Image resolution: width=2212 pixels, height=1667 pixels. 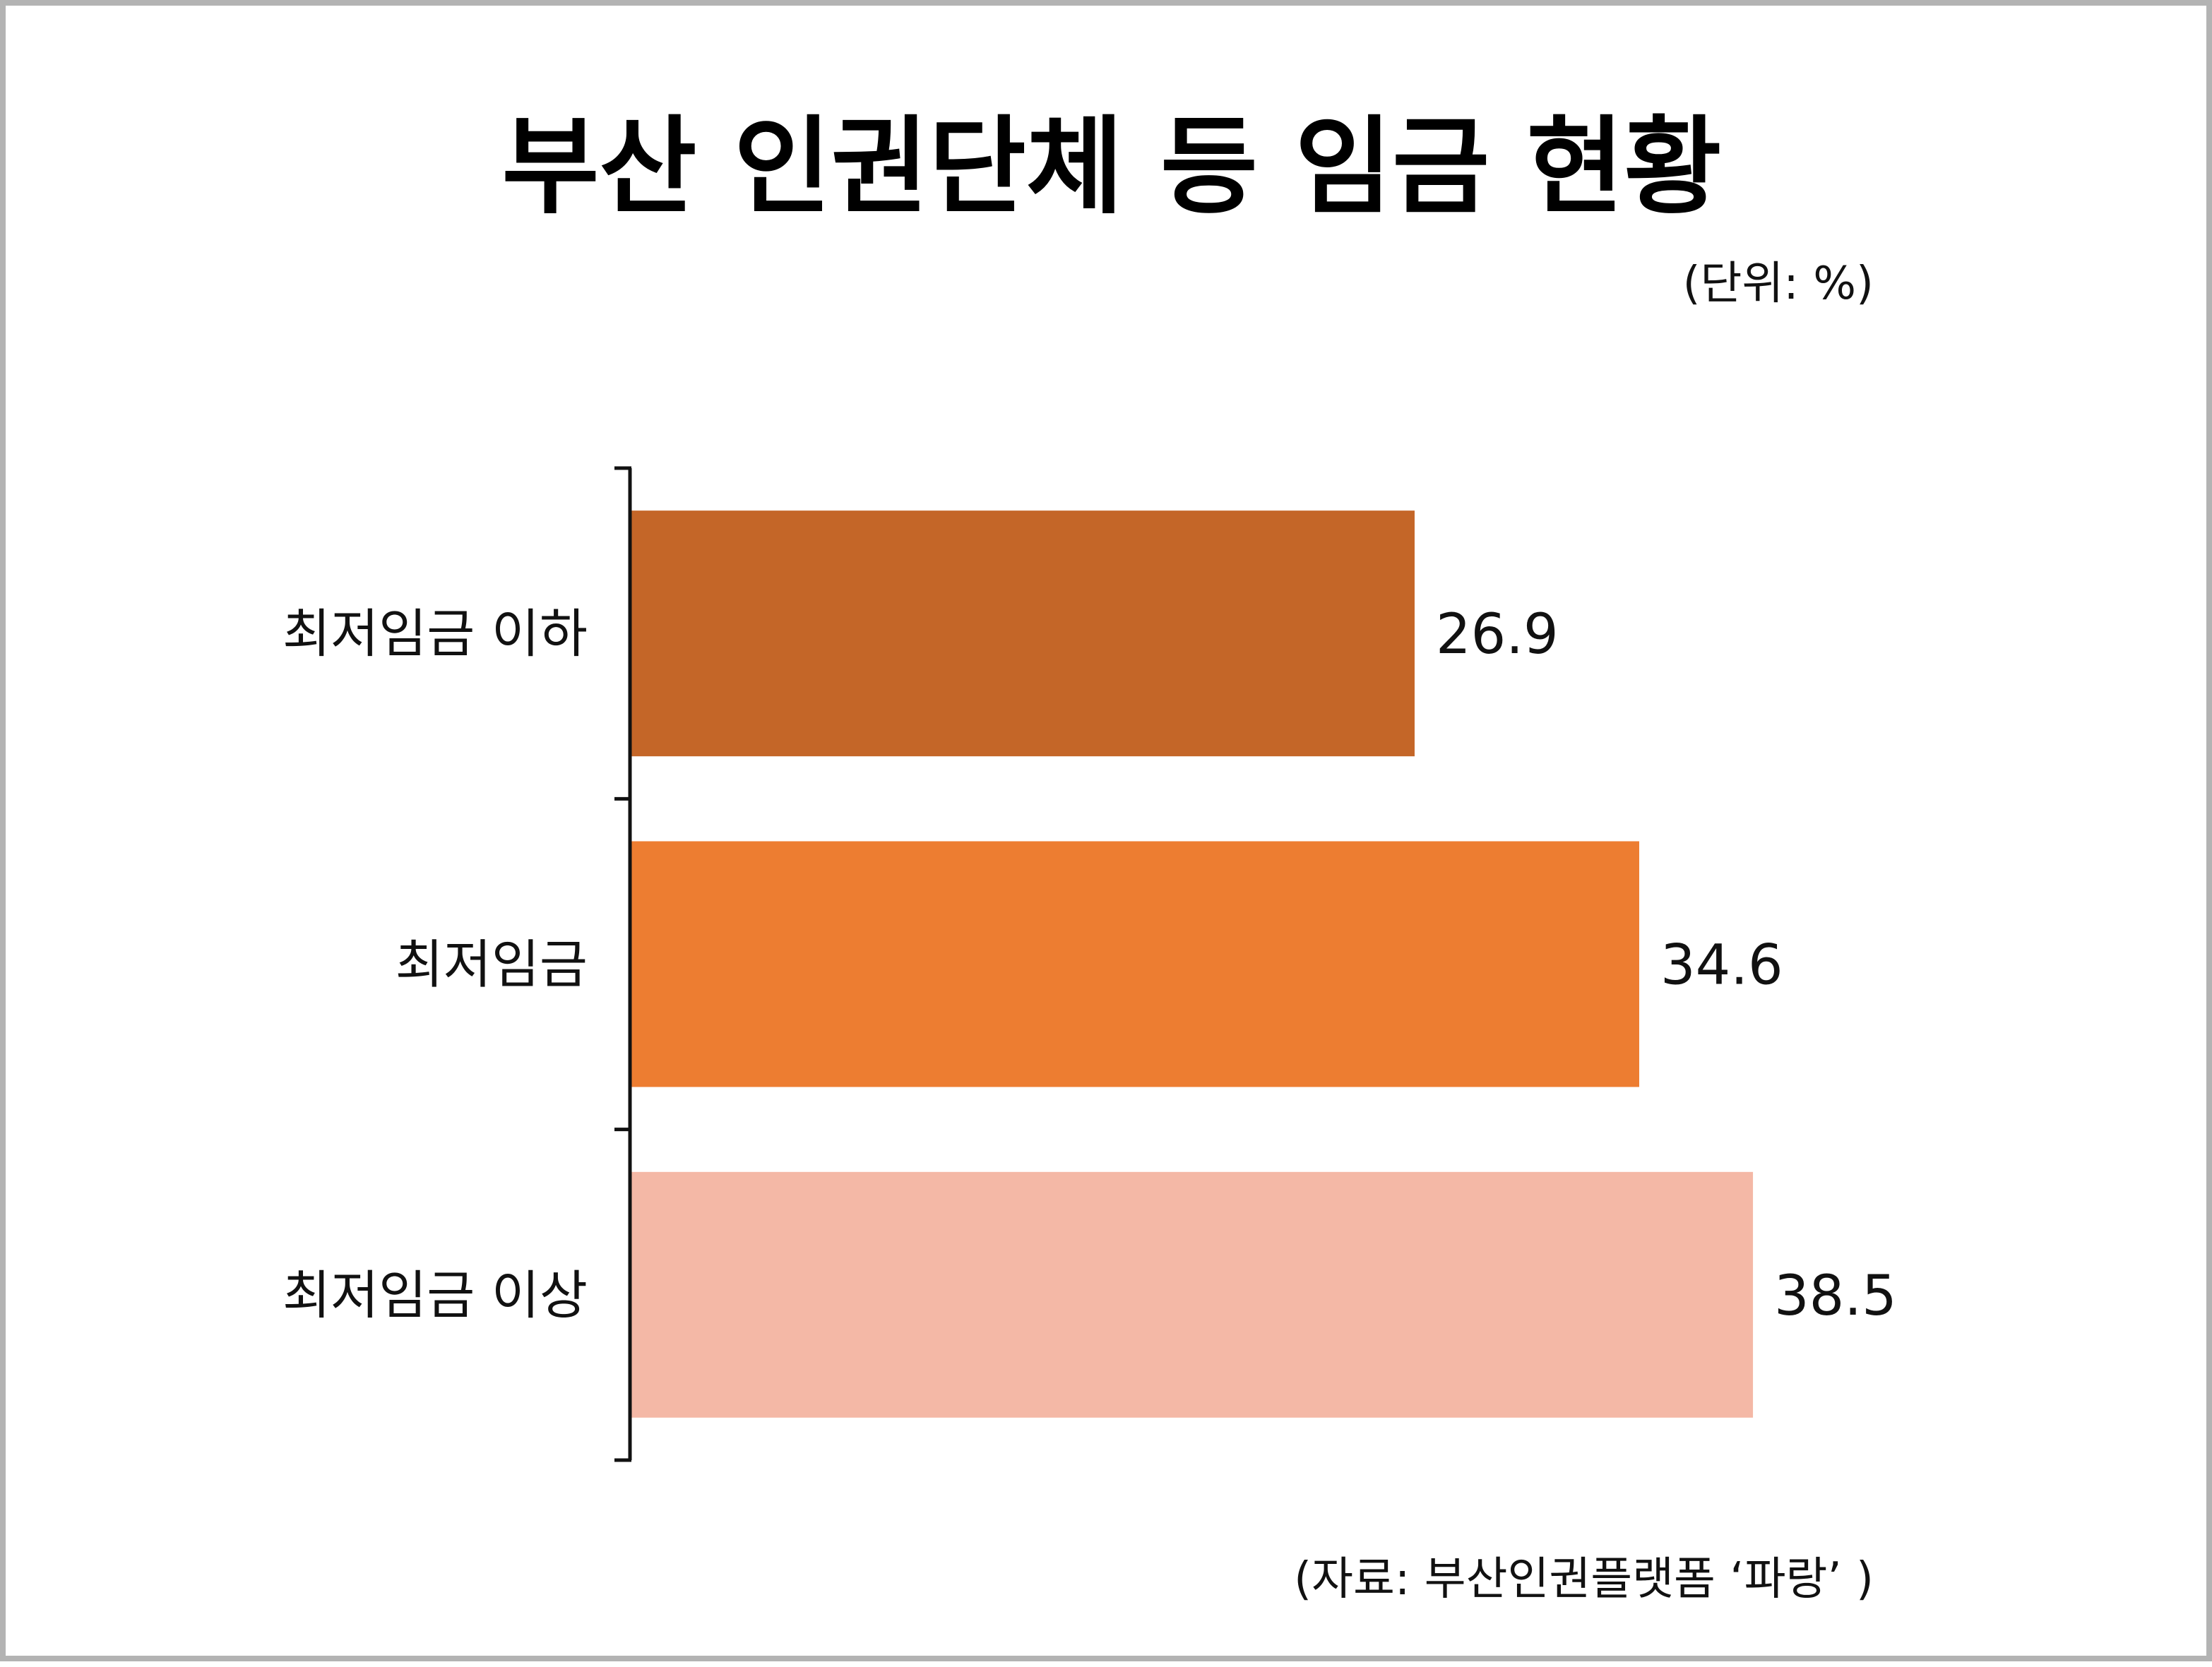 What do you see at coordinates (1112, 167) in the screenshot?
I see `chart-title: 부산 인권단체 등 임금 현황` at bounding box center [1112, 167].